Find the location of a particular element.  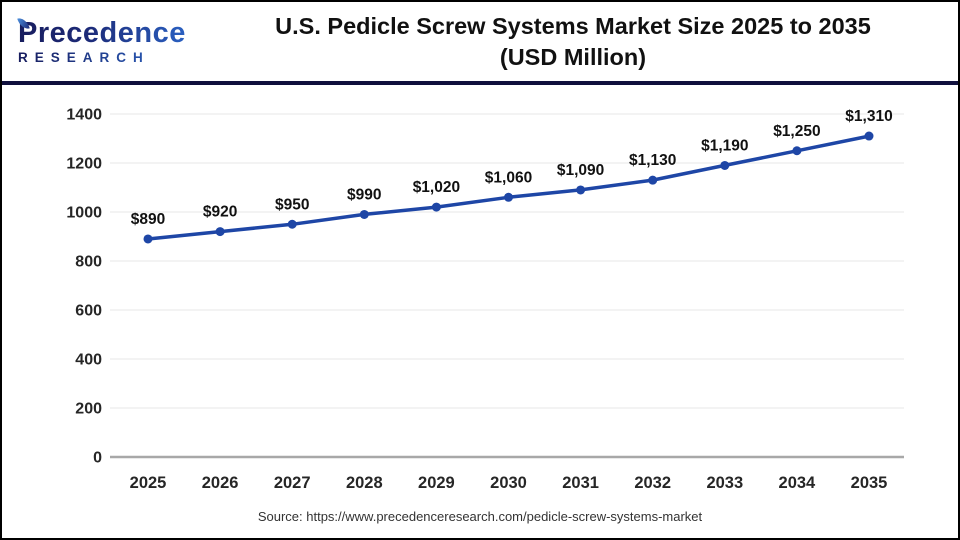

x-axis-tick-label: 2033 is located at coordinates (724, 483).